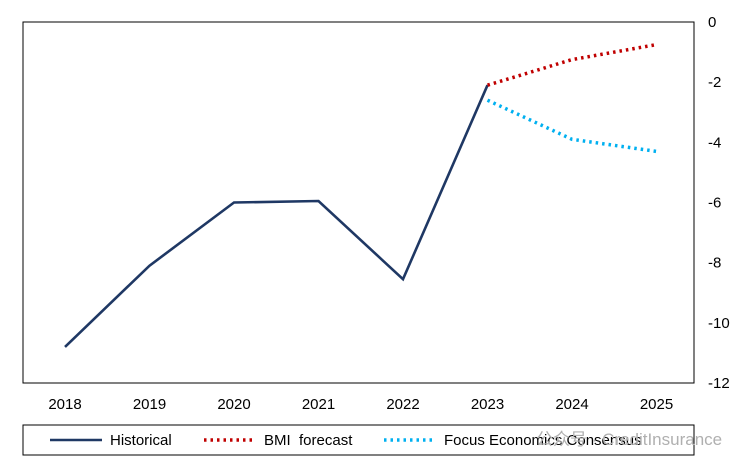 This screenshot has height=469, width=750. I want to click on legend-label: Focus Economics Consensus, so click(543, 440).